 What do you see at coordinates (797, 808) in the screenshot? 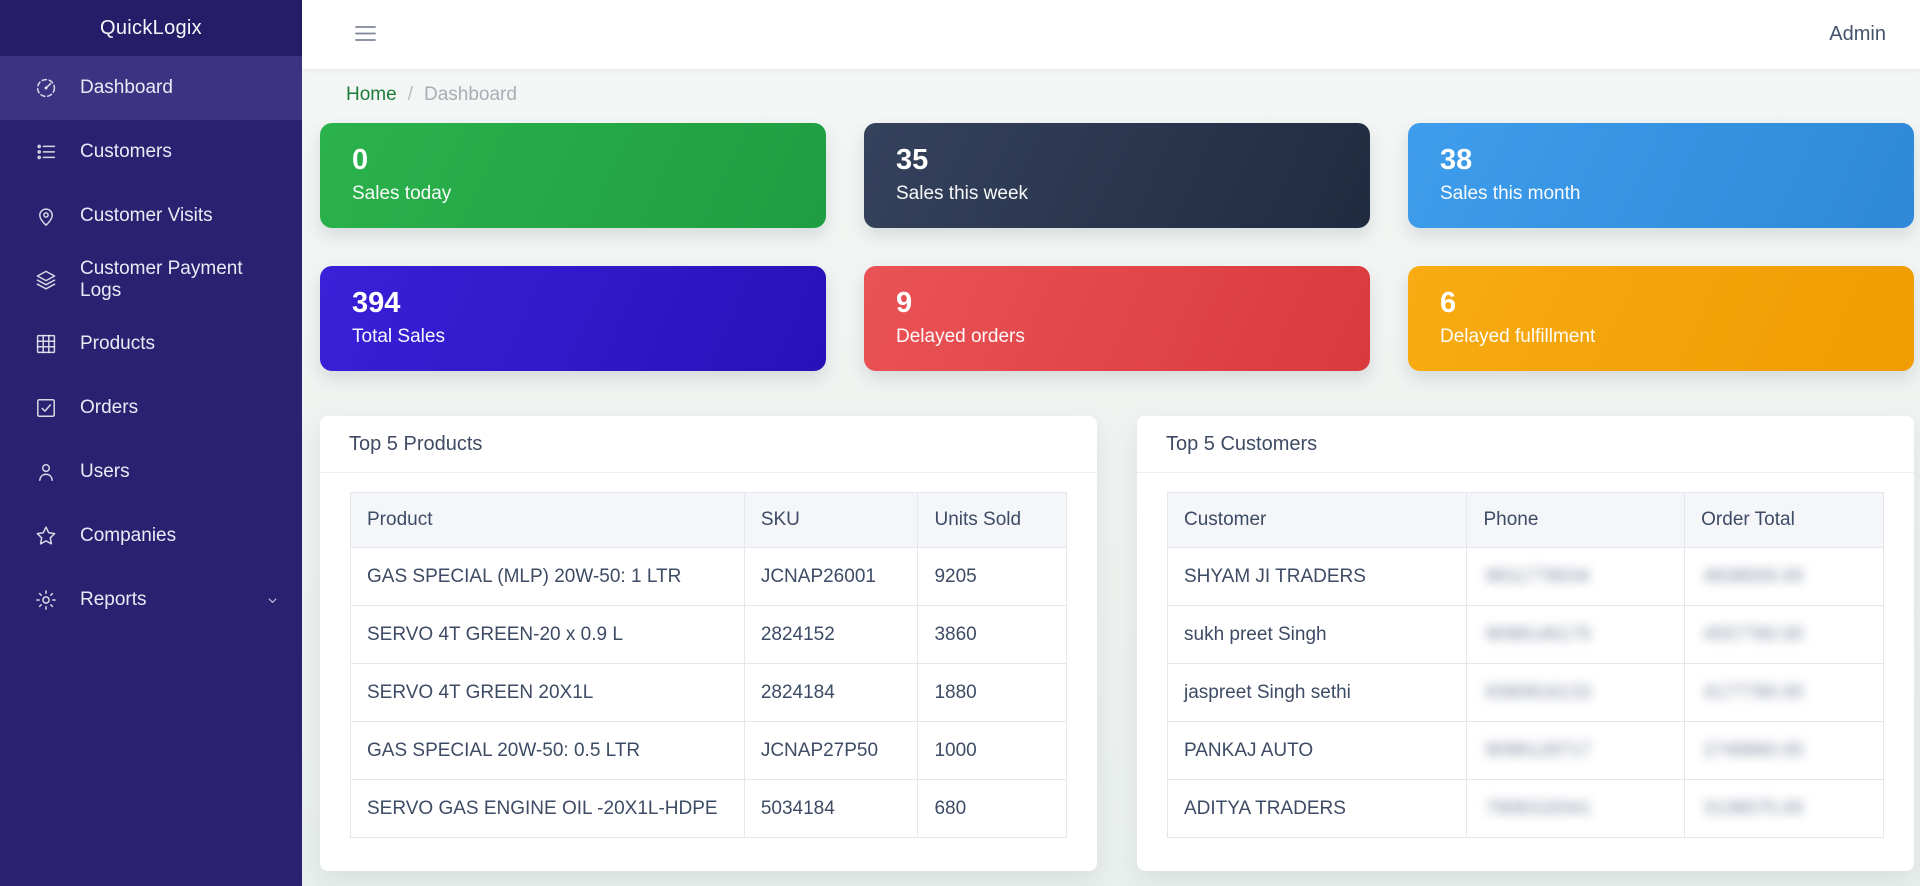
I see `cell-value: 5034184` at bounding box center [797, 808].